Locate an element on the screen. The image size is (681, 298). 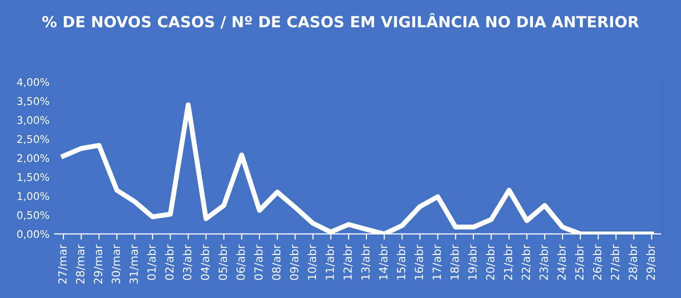
x-tick-label: 31/mar is located at coordinates (134, 264).